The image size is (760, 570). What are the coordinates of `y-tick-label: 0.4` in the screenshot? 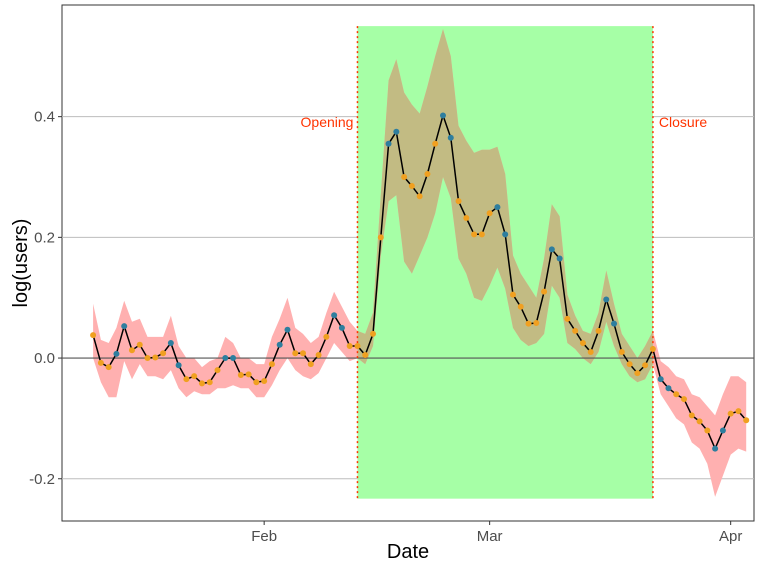 It's located at (44, 117).